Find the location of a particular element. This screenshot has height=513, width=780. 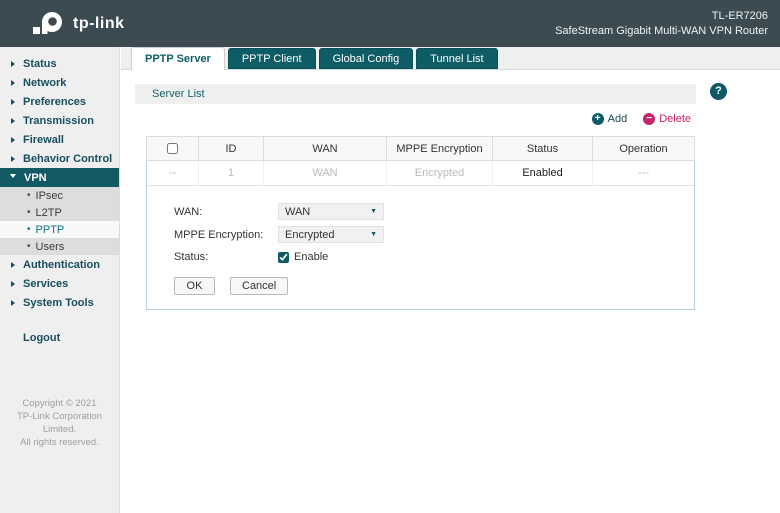

row-select-cell: -- is located at coordinates (173, 173).